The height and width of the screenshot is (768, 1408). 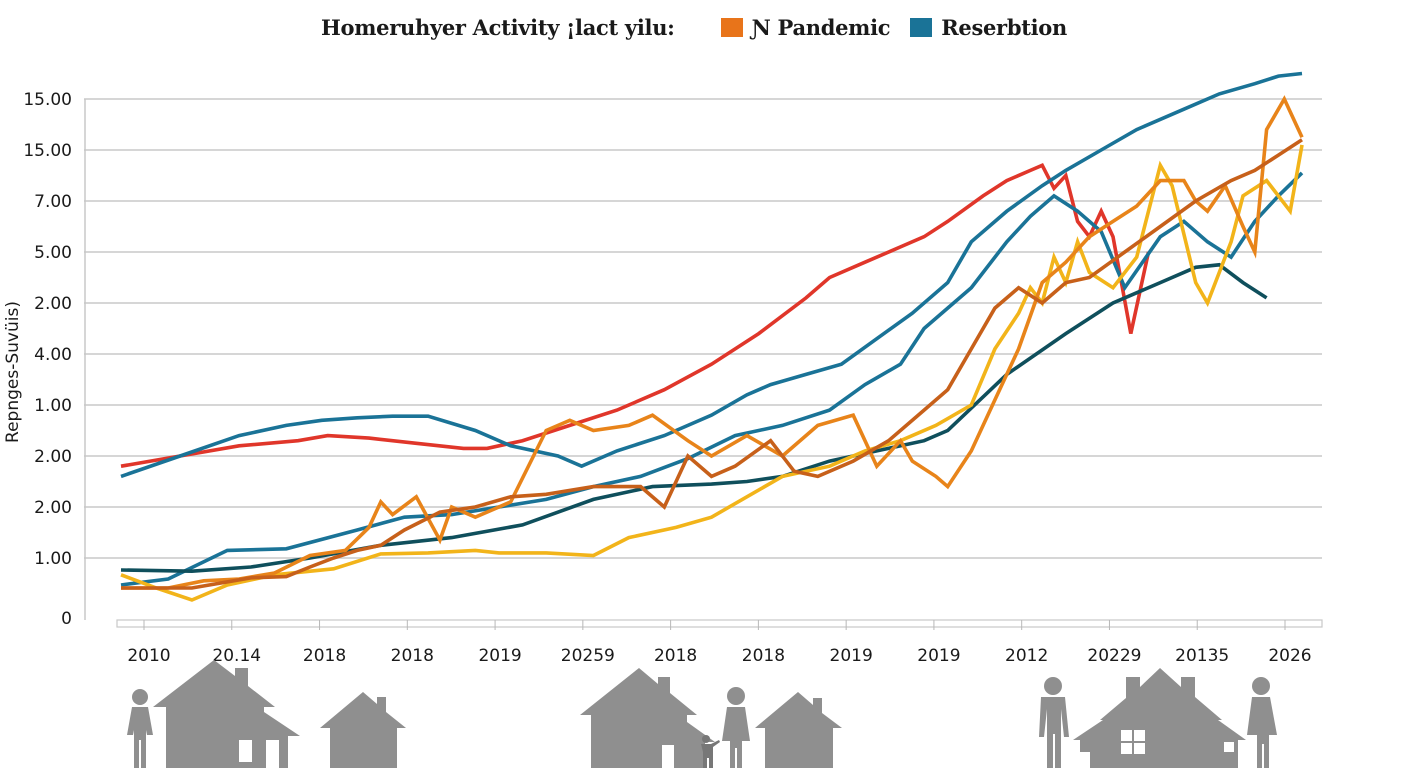 What do you see at coordinates (731, 27) in the screenshot?
I see `legend-swatch-pandemic` at bounding box center [731, 27].